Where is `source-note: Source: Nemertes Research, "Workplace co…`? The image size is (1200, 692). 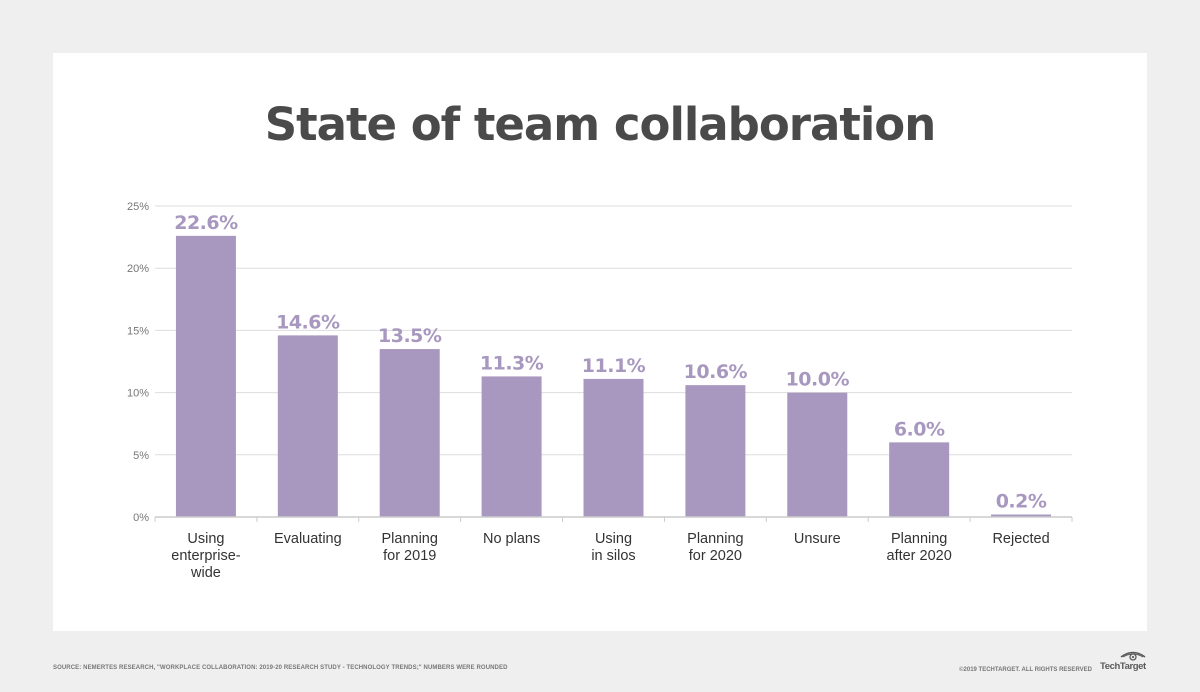 source-note: Source: Nemertes Research, "Workplace co… is located at coordinates (280, 668).